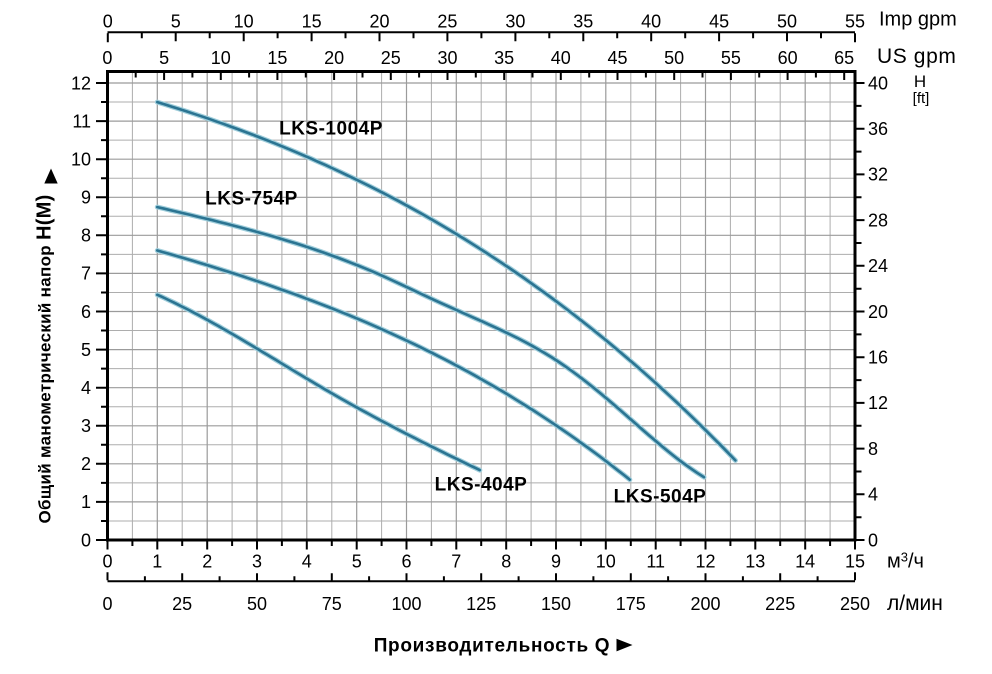 Image resolution: width=992 pixels, height=674 pixels. What do you see at coordinates (660, 497) in the screenshot?
I see `svg-text: LKS-504P` at bounding box center [660, 497].